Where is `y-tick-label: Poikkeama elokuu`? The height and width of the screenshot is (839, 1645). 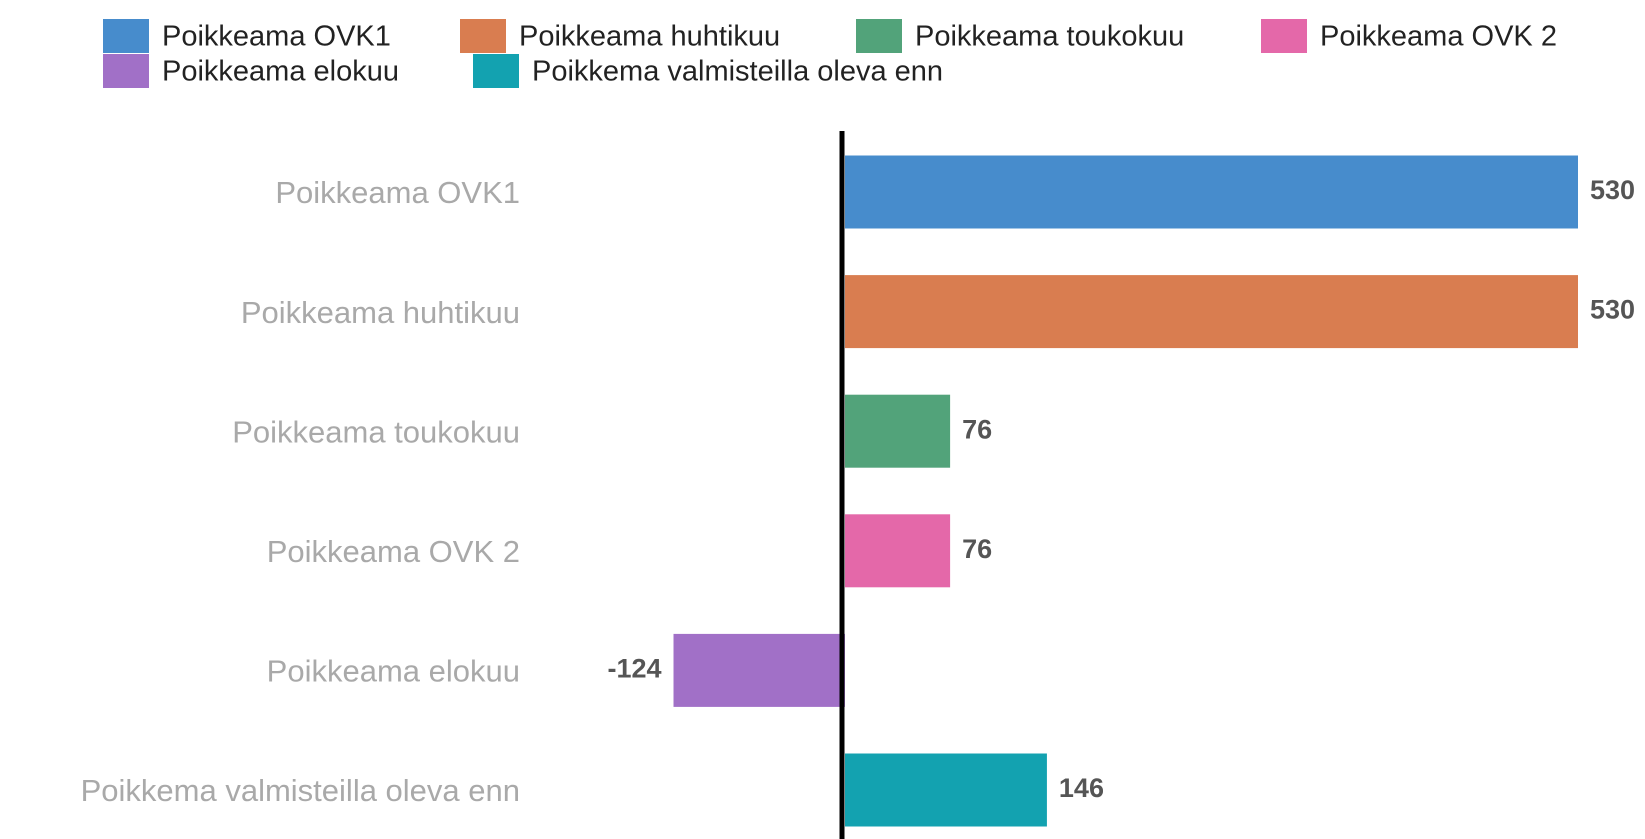
y-tick-label: Poikkeama elokuu is located at coordinates (393, 671).